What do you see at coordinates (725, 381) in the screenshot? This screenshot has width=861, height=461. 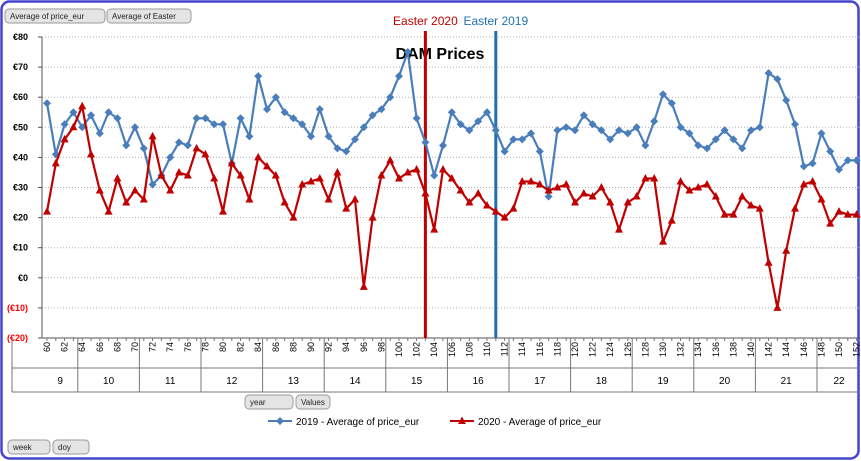 I see `week-label: 20` at bounding box center [725, 381].